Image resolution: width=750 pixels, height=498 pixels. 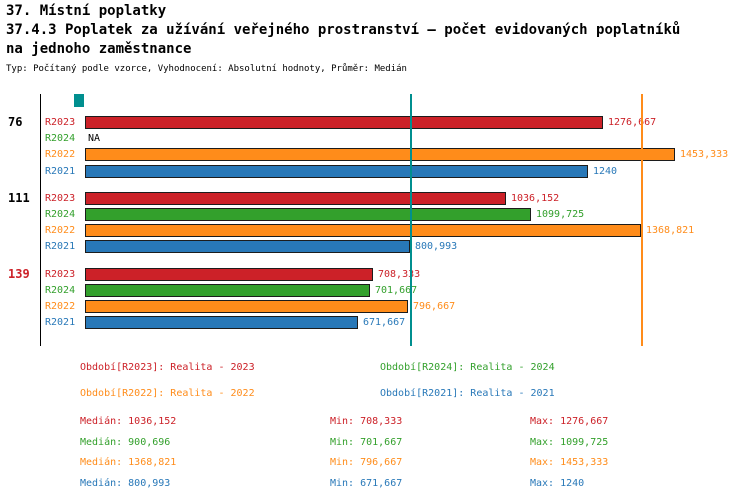 I want to click on bar-value-label: 796,667, so click(x=434, y=306).